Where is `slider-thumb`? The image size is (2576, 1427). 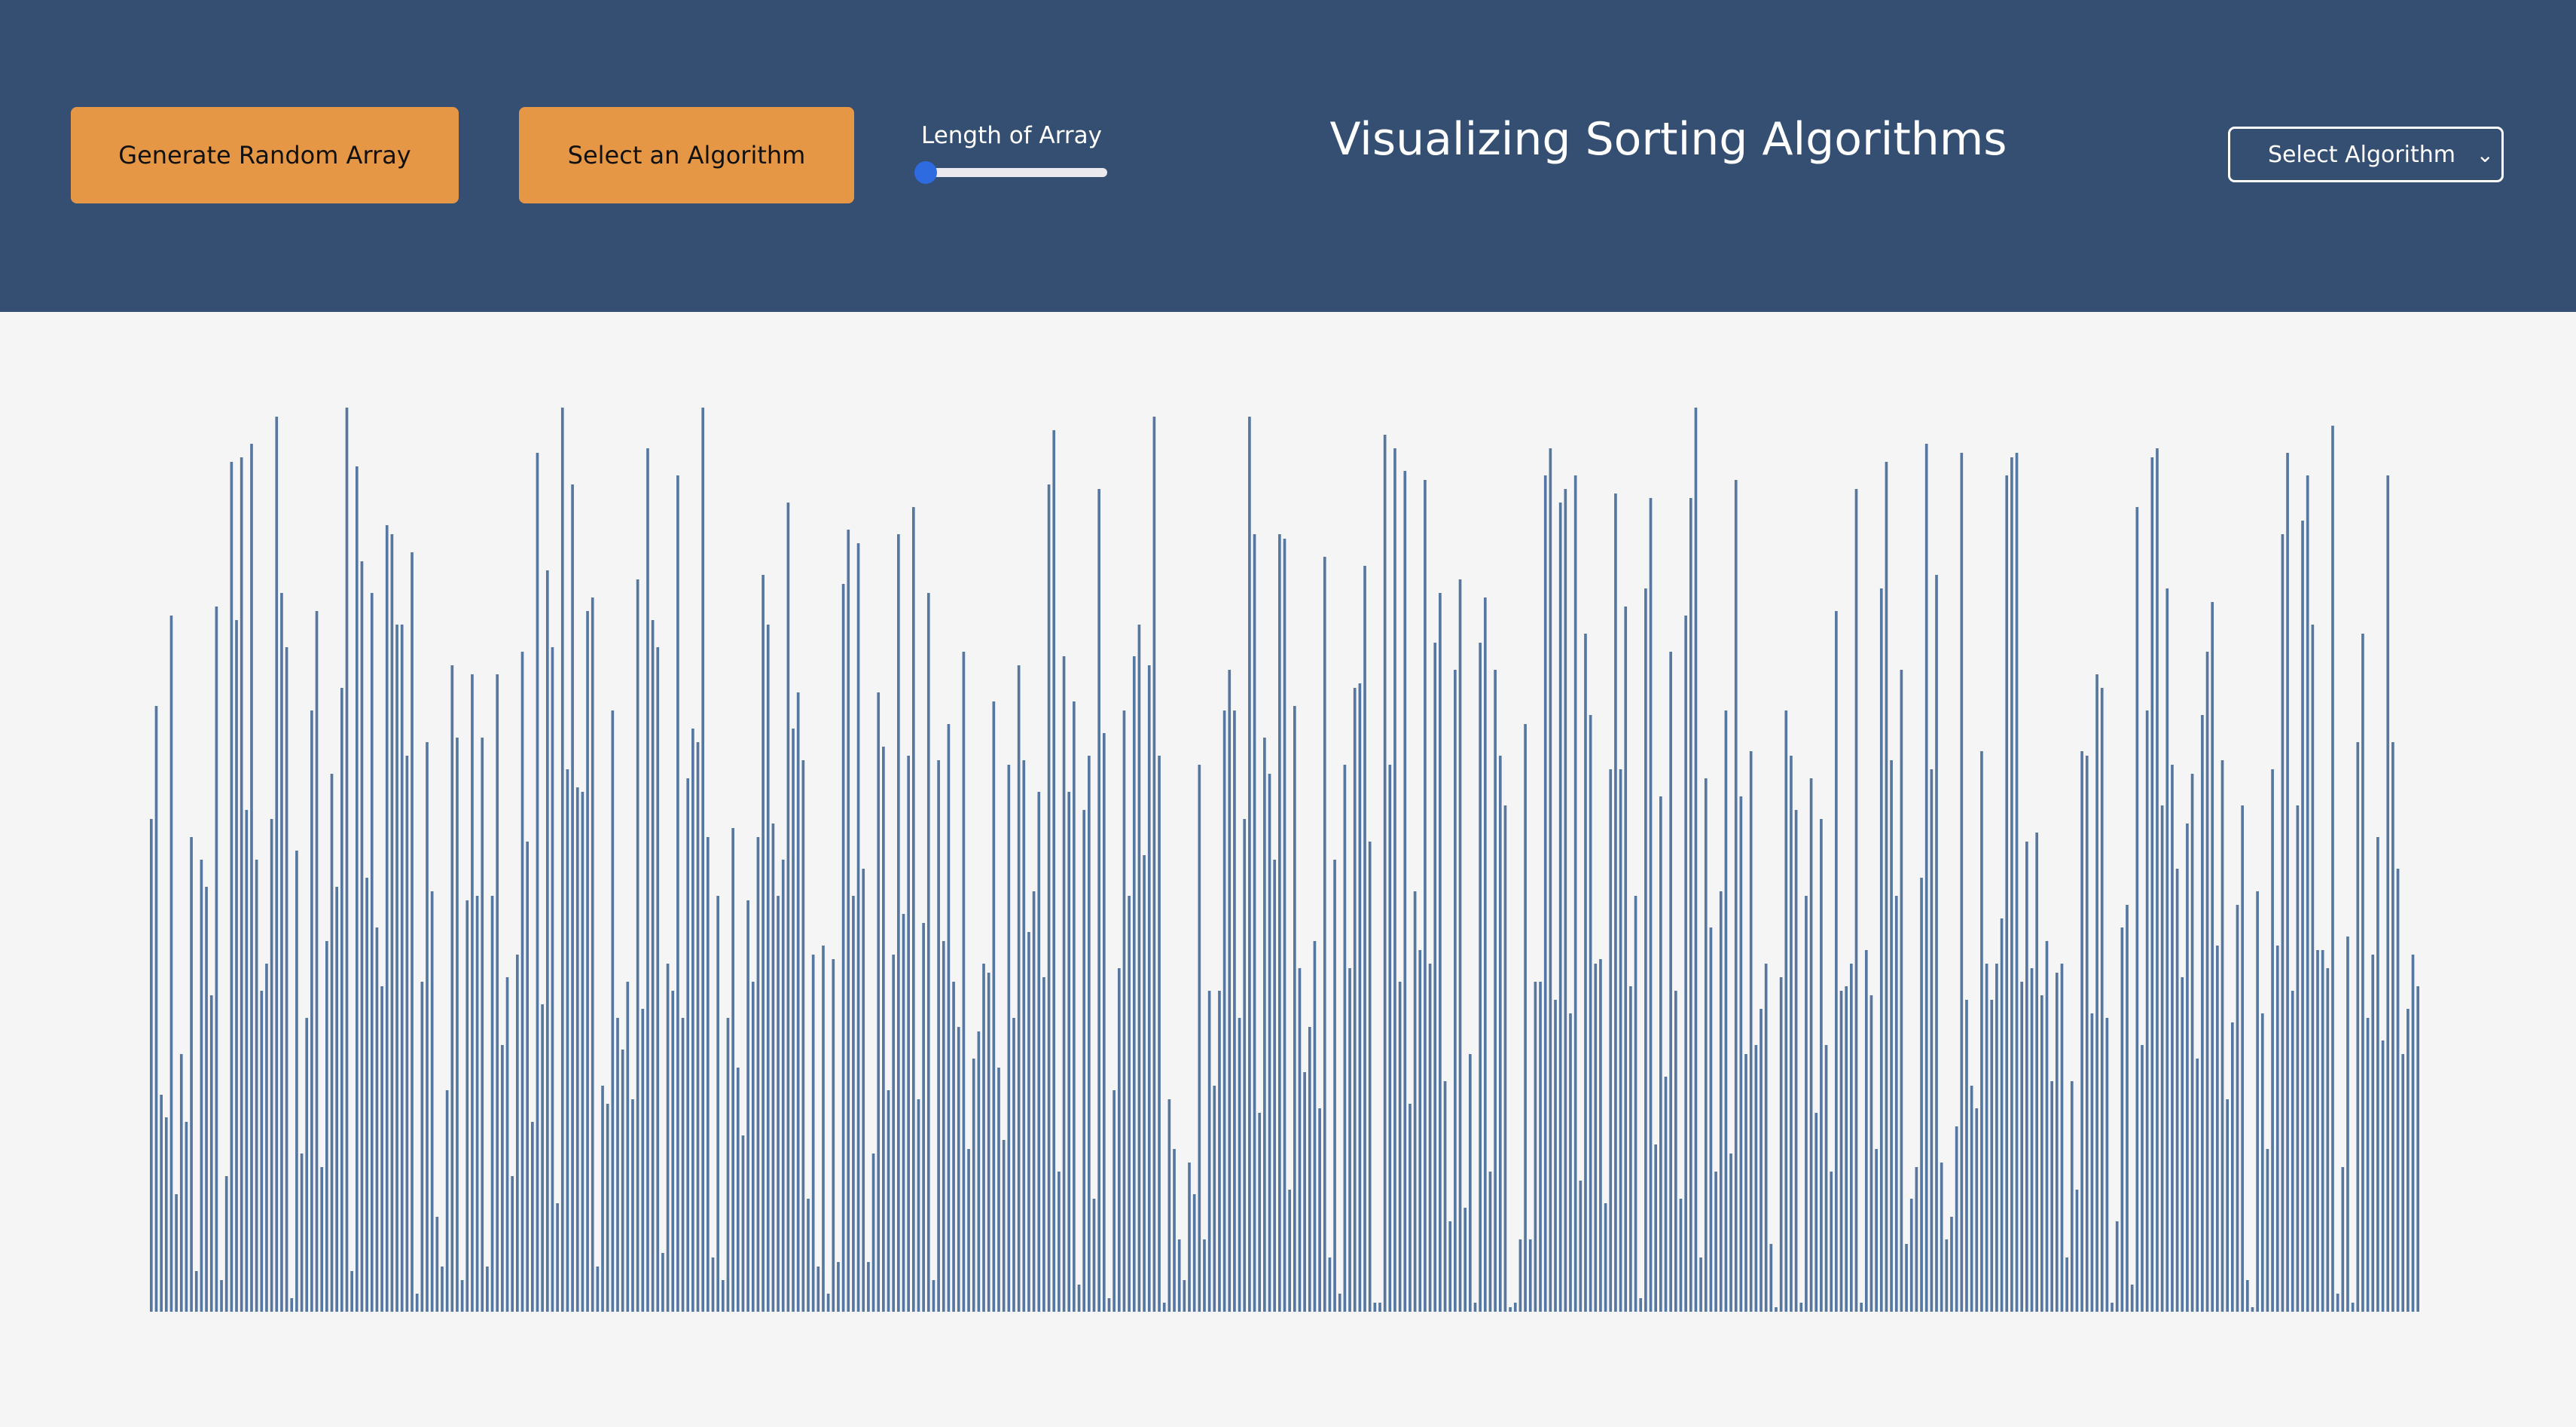
slider-thumb is located at coordinates (925, 172).